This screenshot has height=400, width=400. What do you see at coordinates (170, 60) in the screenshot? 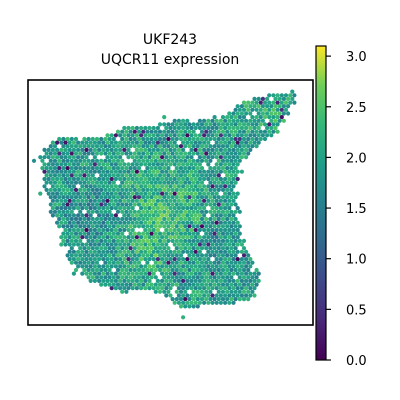
I see `chart-title-line2: UQCR11 expression` at bounding box center [170, 60].